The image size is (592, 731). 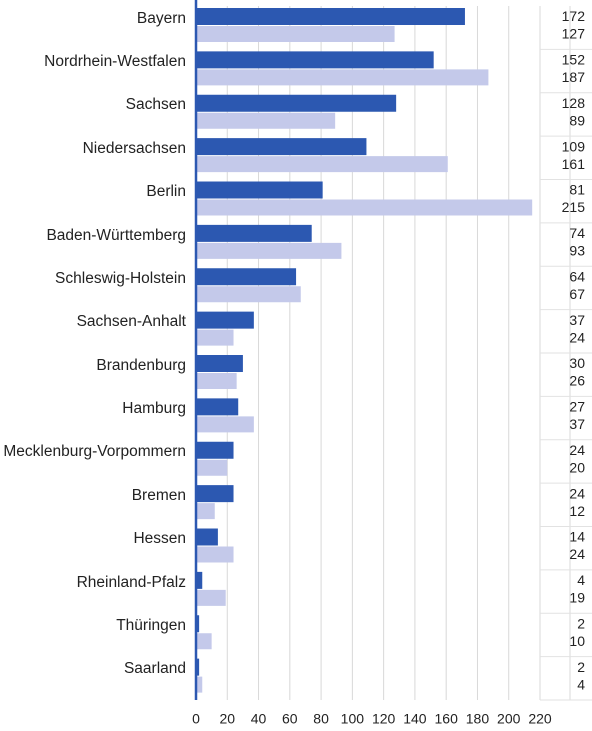 I want to click on category-label: Brandenburg, so click(x=141, y=365).